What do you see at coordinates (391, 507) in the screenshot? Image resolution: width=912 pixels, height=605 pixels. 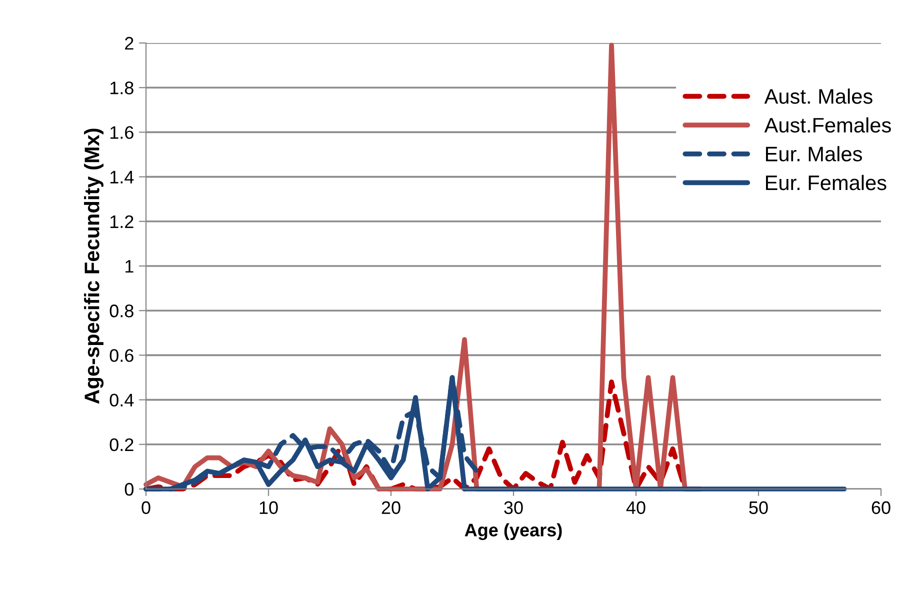 I see `x-tick-label: 20` at bounding box center [391, 507].